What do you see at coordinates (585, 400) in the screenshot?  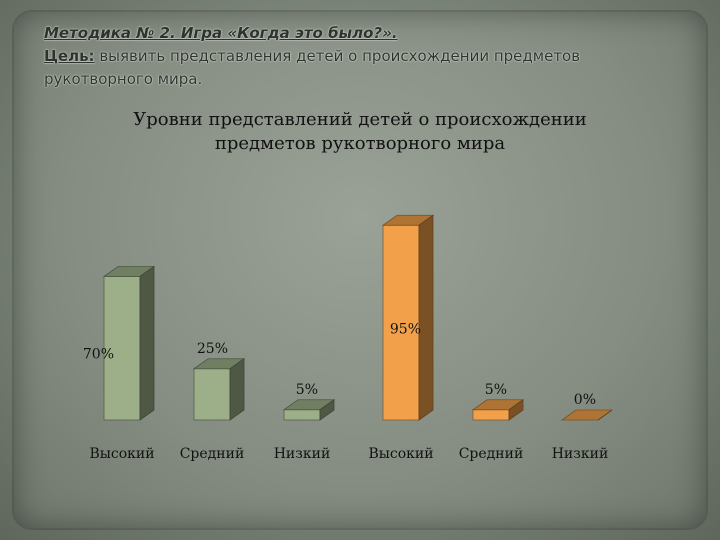 I see `data-label: 0%` at bounding box center [585, 400].